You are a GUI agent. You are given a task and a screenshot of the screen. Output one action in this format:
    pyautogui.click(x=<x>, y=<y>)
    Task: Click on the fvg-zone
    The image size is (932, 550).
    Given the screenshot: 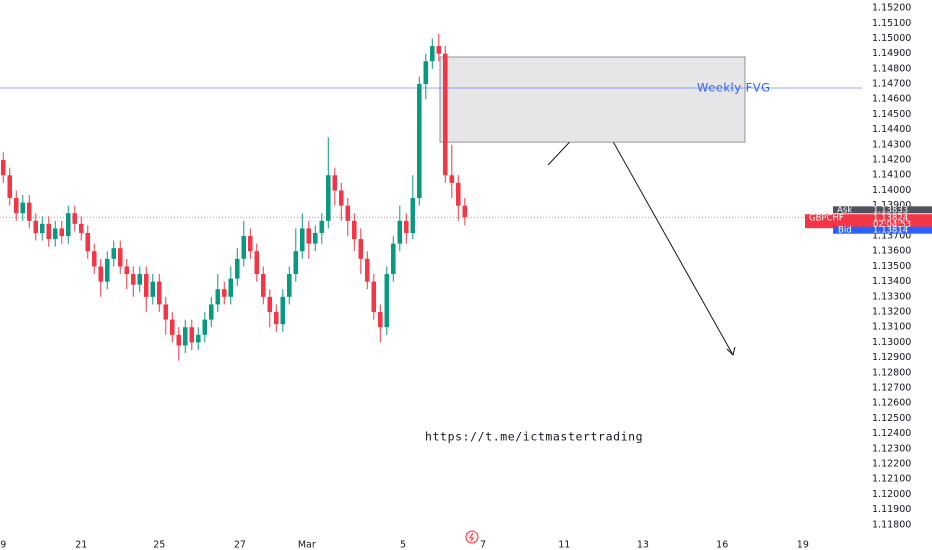 What is the action you would take?
    pyautogui.click(x=592, y=99)
    